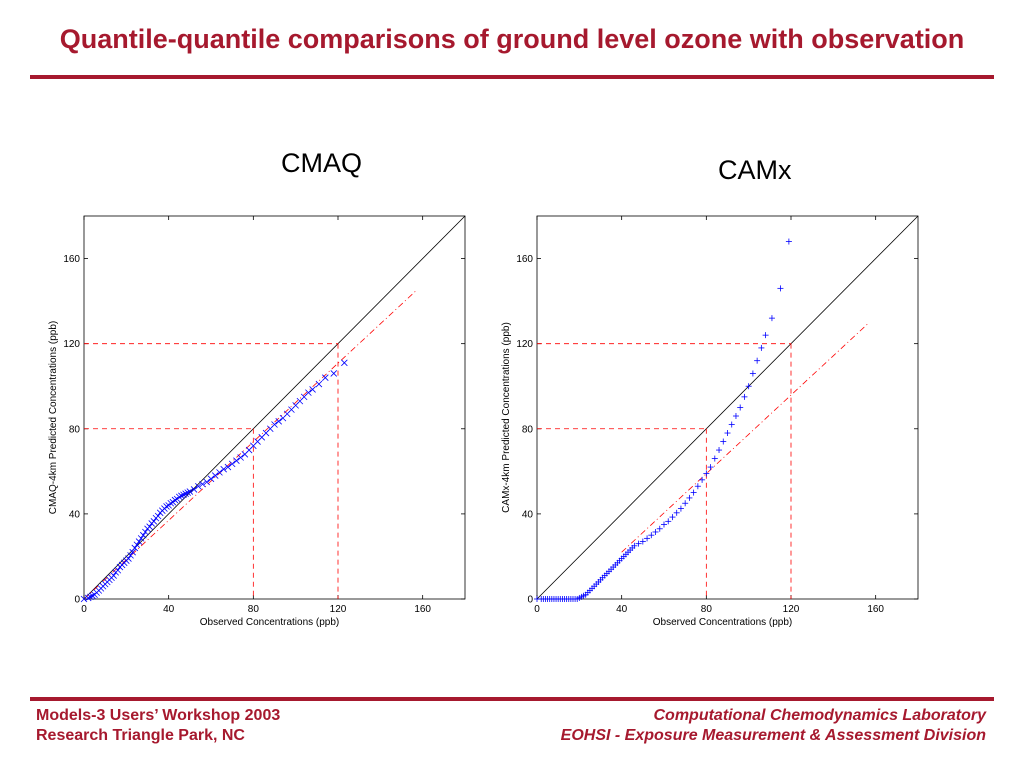 This screenshot has height=768, width=1024. What do you see at coordinates (524, 344) in the screenshot?
I see `y-tick-label: 120` at bounding box center [524, 344].